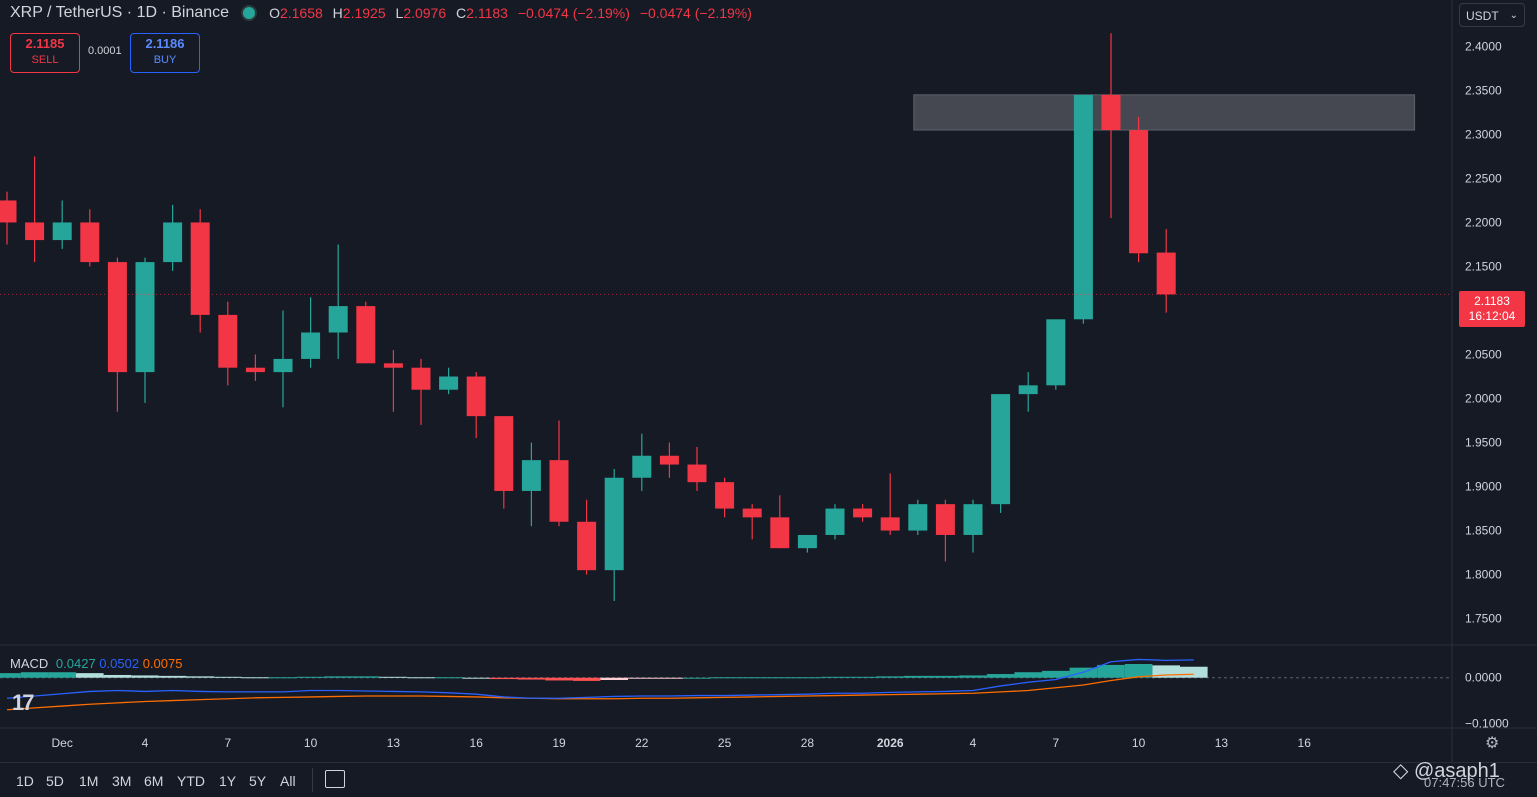  I want to click on market-status-icon, so click(249, 13).